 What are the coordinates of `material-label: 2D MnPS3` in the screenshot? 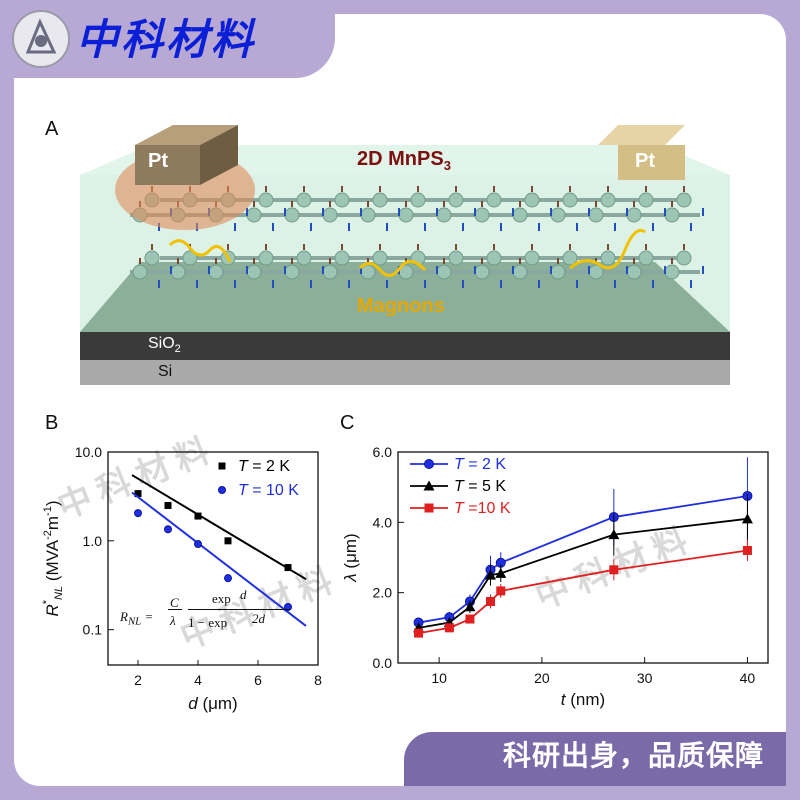 It's located at (404, 160).